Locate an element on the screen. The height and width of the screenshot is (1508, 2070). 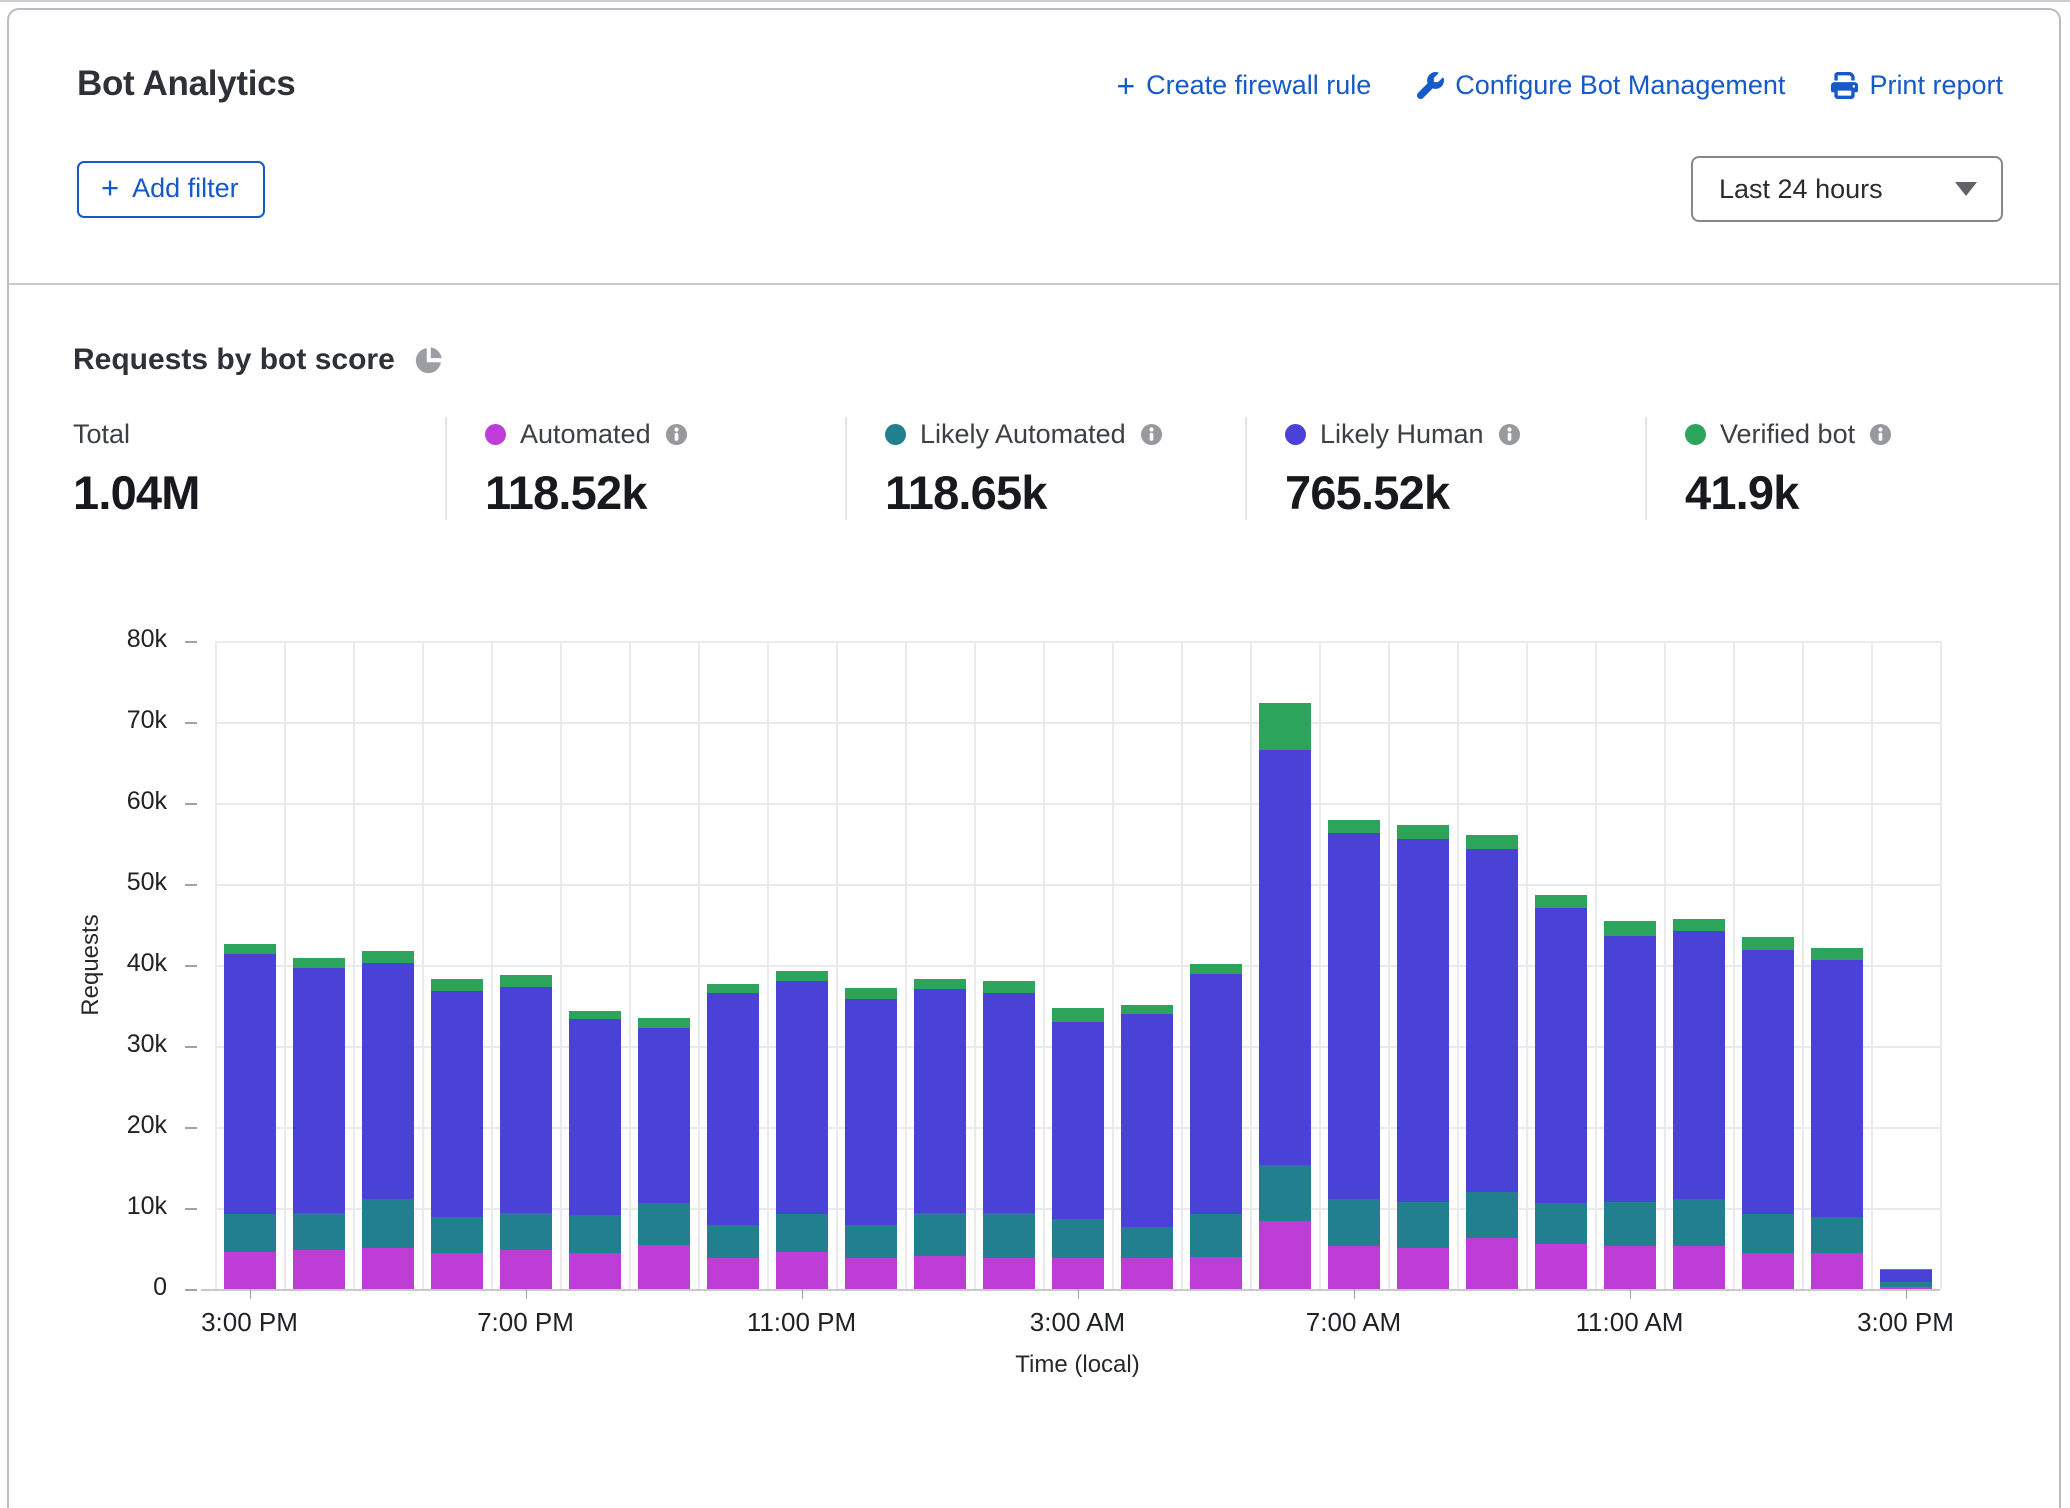
time-range-select: Last 24 hours is located at coordinates (1847, 189).